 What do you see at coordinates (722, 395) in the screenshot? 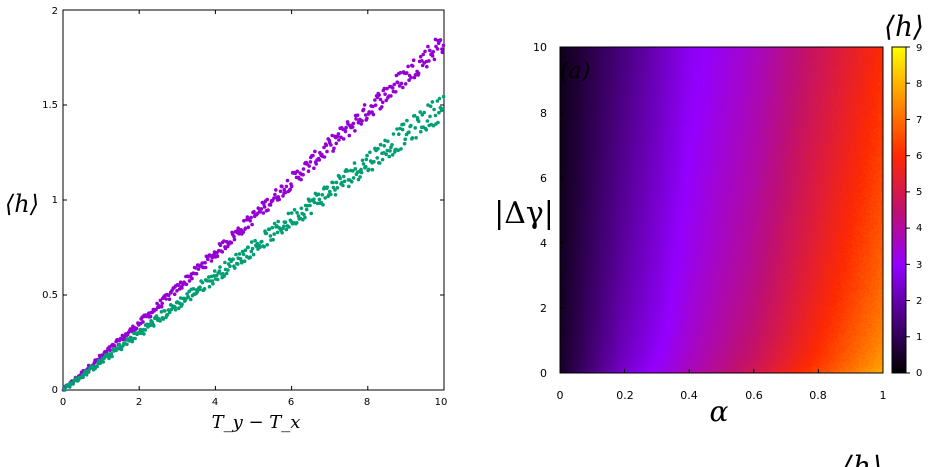
I see `heatmap-x-ticks: 0 0.2 0.4 0.6 0.8 1` at bounding box center [722, 395].